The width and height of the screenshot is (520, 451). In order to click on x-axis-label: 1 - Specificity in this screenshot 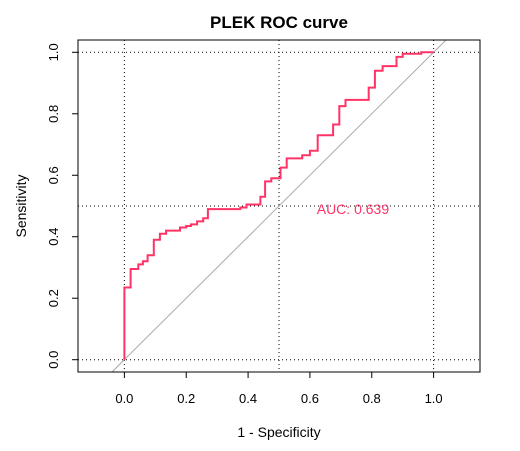, I will do `click(278, 432)`.